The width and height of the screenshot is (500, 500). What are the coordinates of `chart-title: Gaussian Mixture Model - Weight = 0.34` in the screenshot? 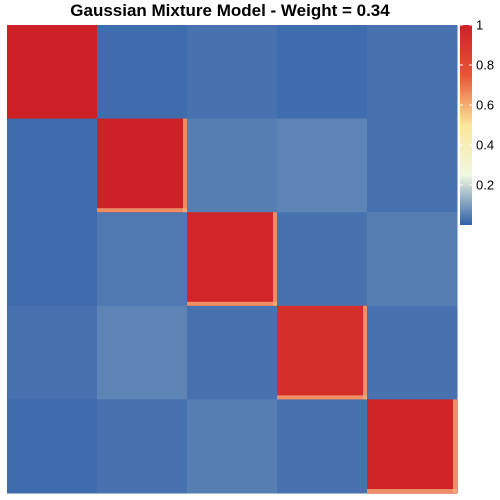 It's located at (230, 10).